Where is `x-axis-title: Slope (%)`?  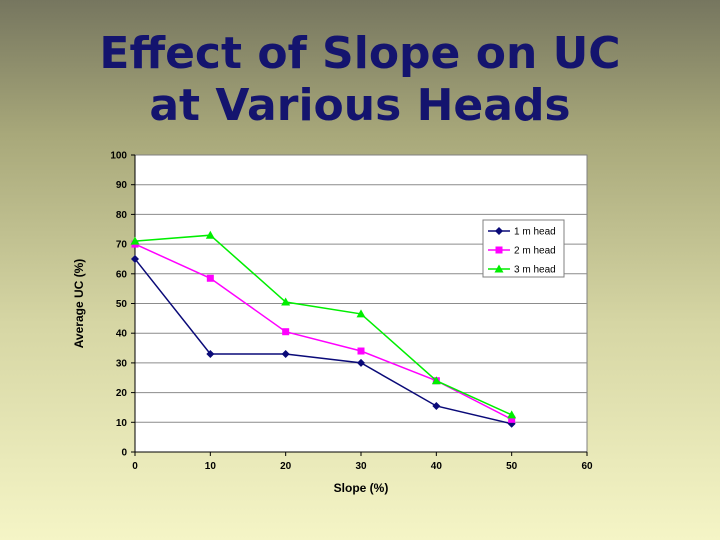 x-axis-title: Slope (%) is located at coordinates (361, 488).